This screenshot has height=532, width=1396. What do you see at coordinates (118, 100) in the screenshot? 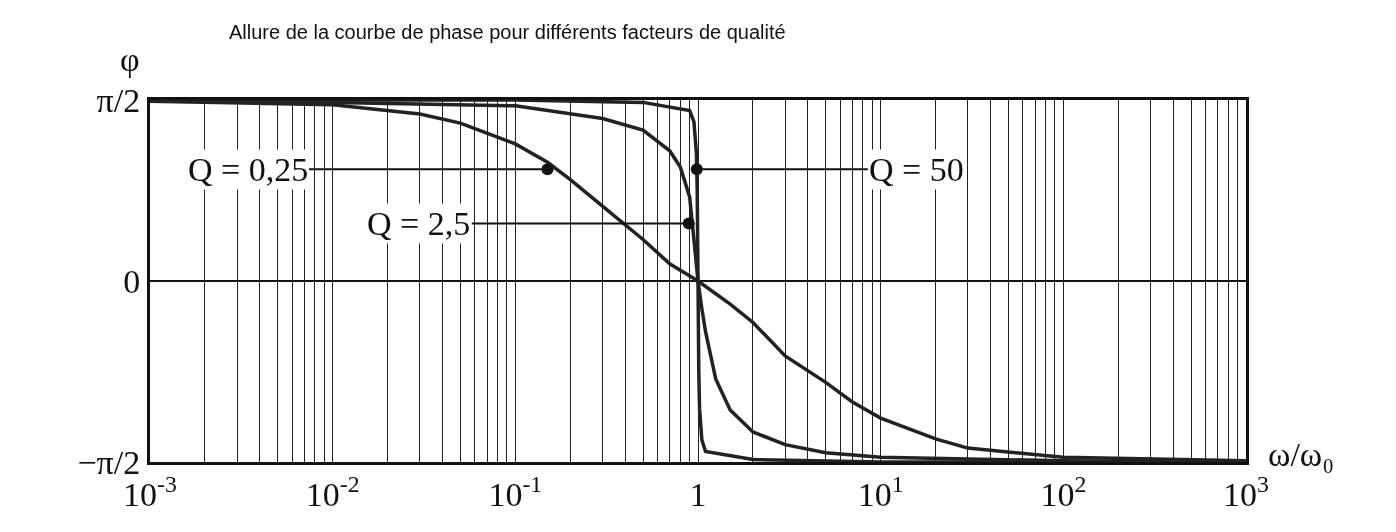
I see `y-tick-label: π/2` at bounding box center [118, 100].